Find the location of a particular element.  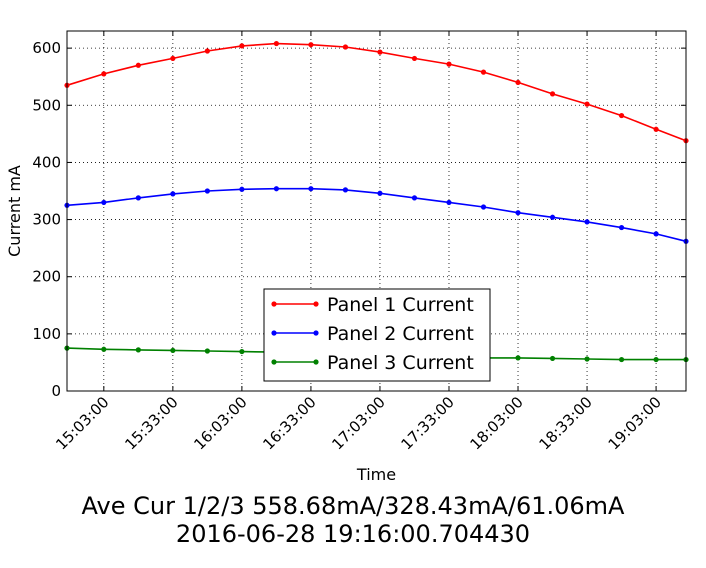

legend-entry-label: Panel 1 Current is located at coordinates (400, 305).